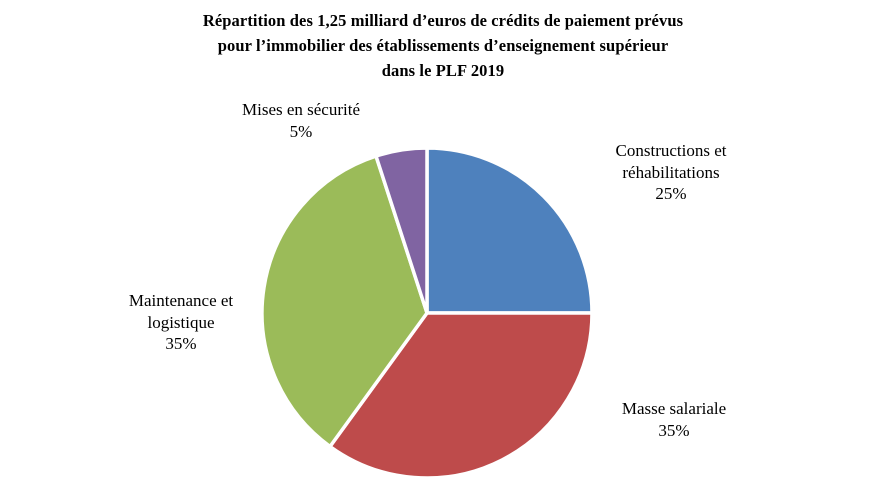  What do you see at coordinates (443, 70) in the screenshot?
I see `chart-title-line-3: dans le PLF 2019` at bounding box center [443, 70].